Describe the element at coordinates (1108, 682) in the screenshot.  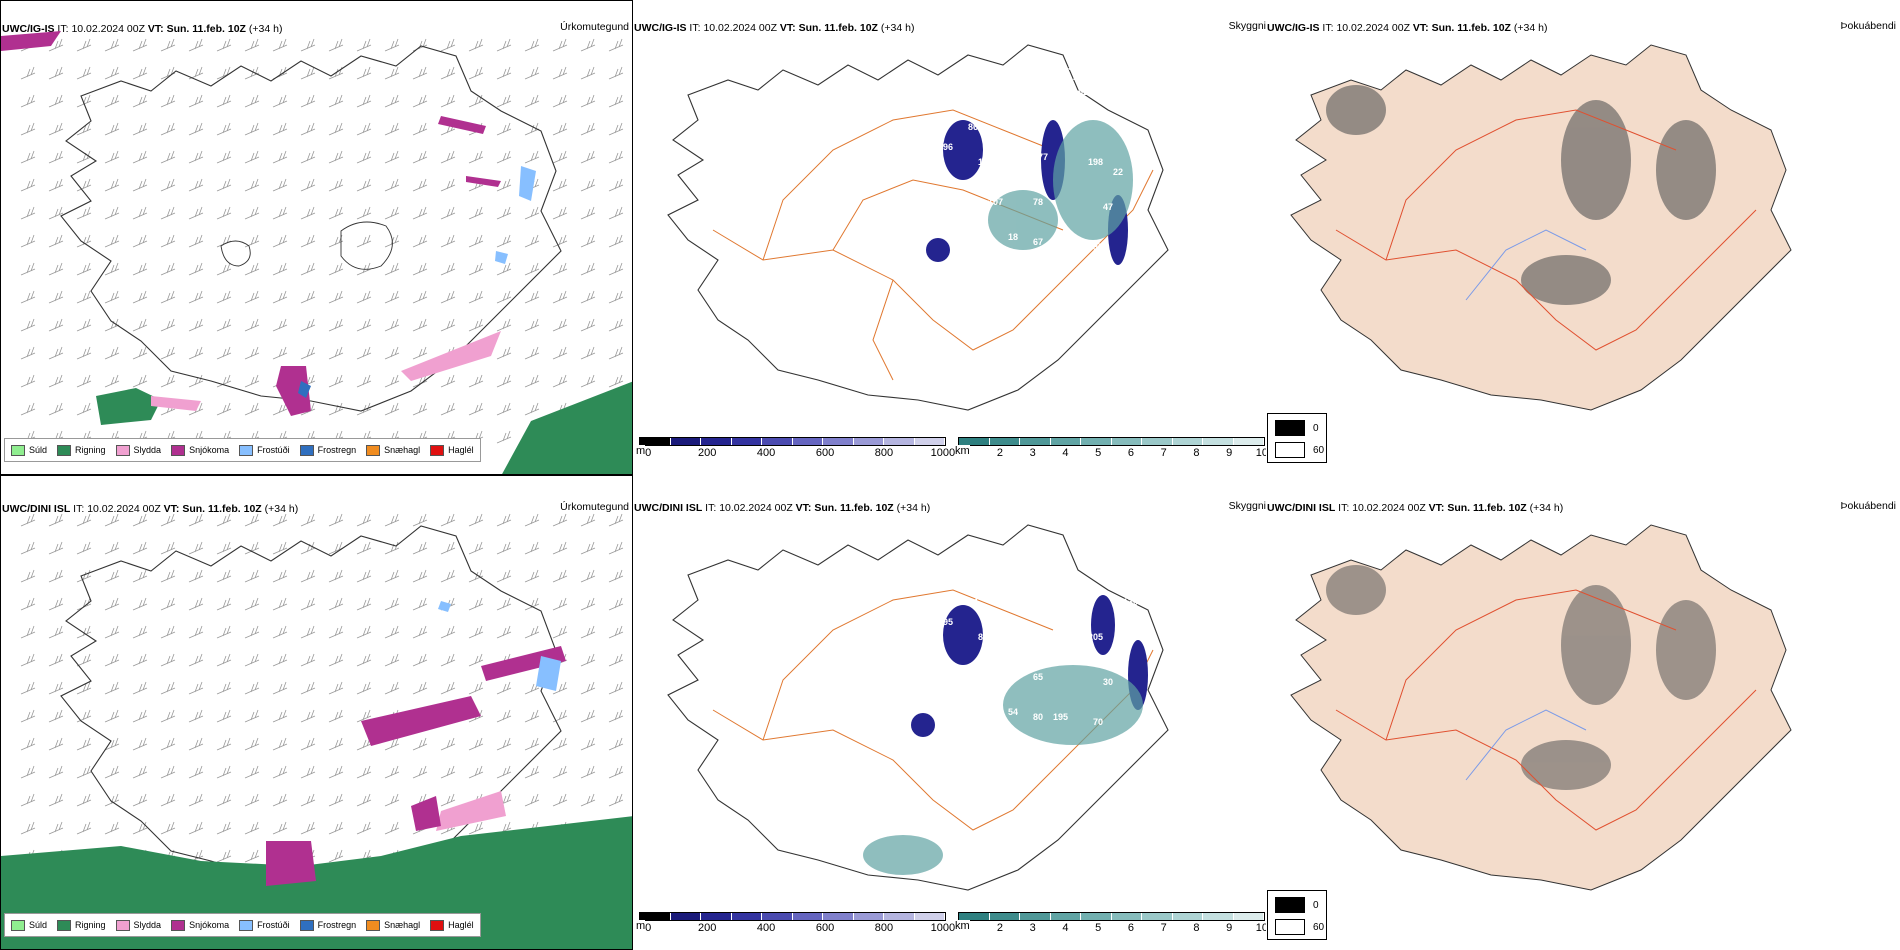
I see `visibility-value-label: 30` at that location.